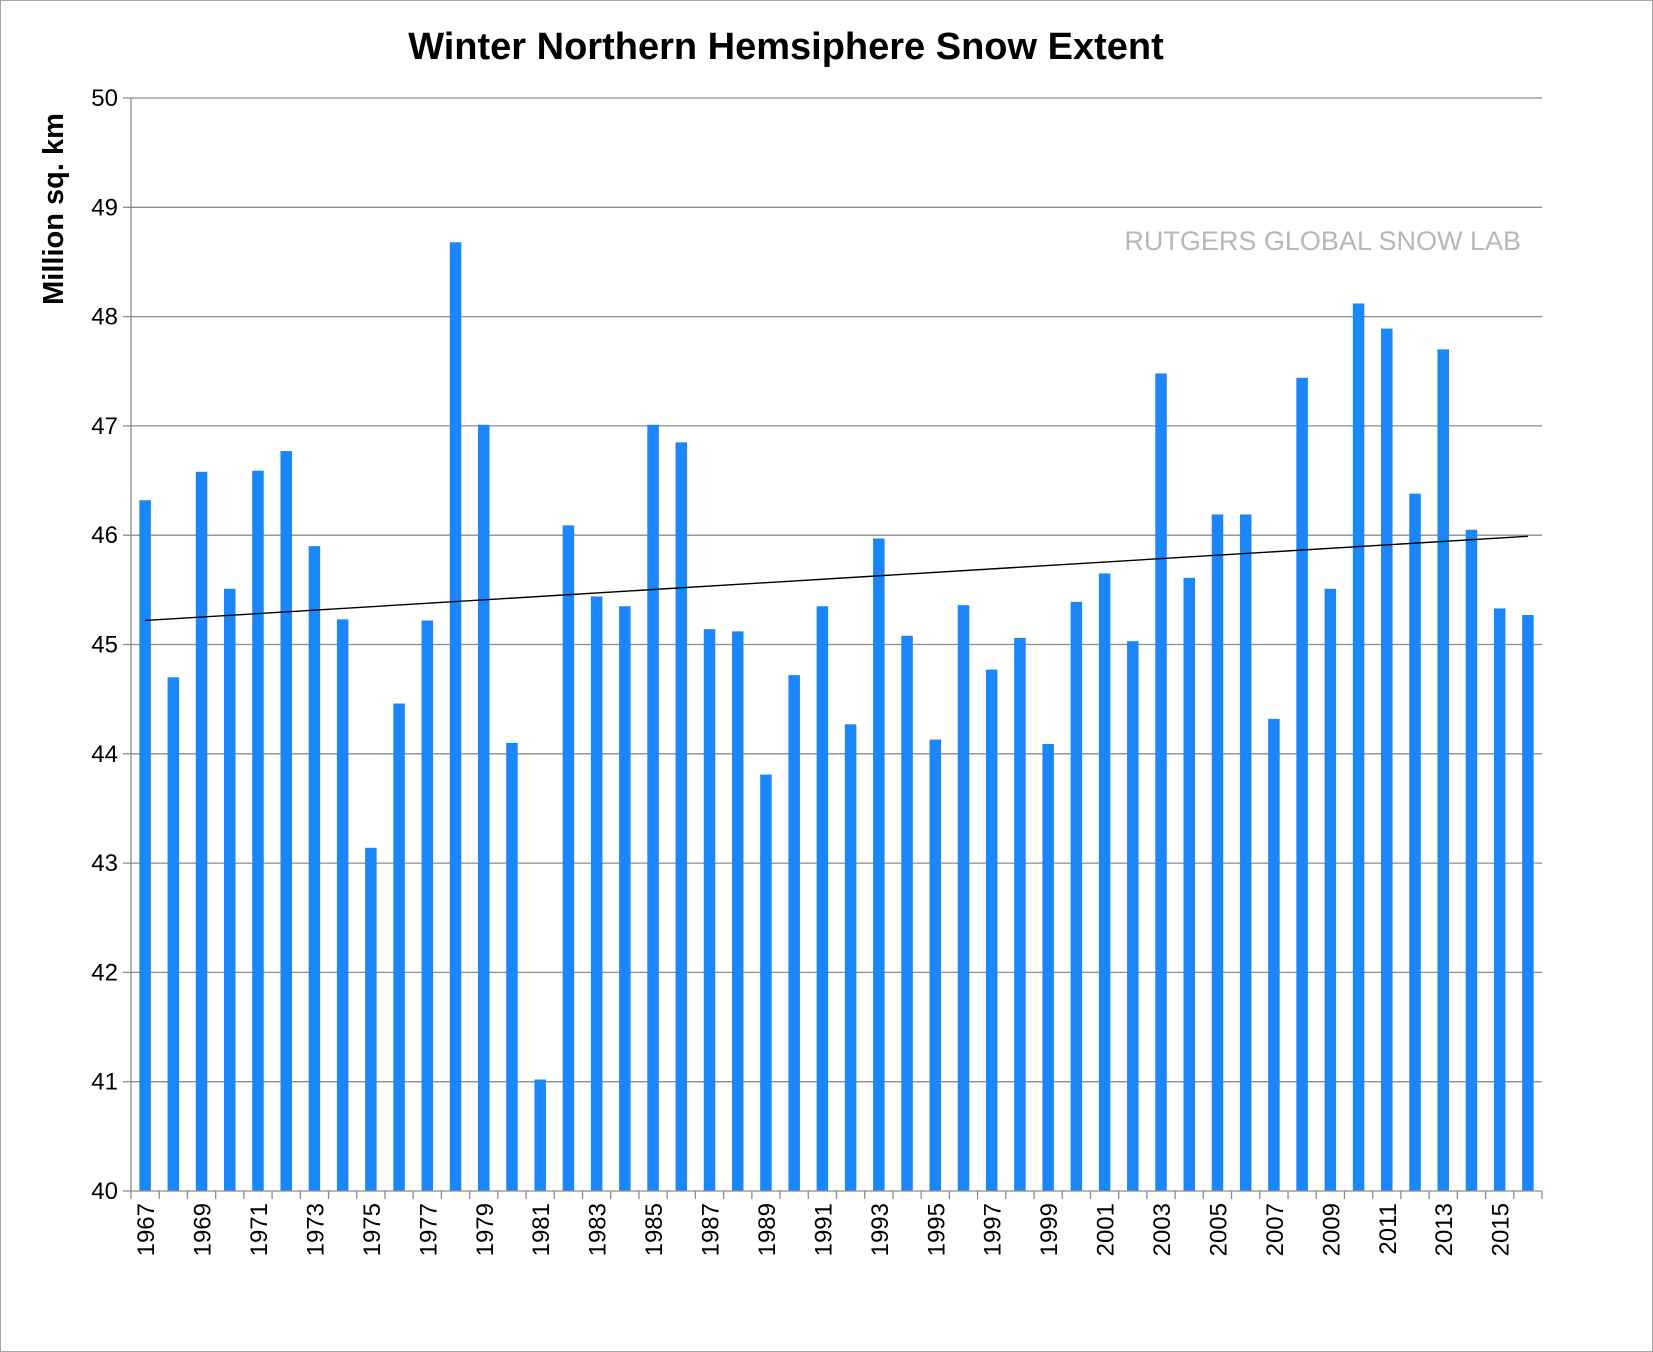  What do you see at coordinates (1330, 889) in the screenshot?
I see `bar-2009` at bounding box center [1330, 889].